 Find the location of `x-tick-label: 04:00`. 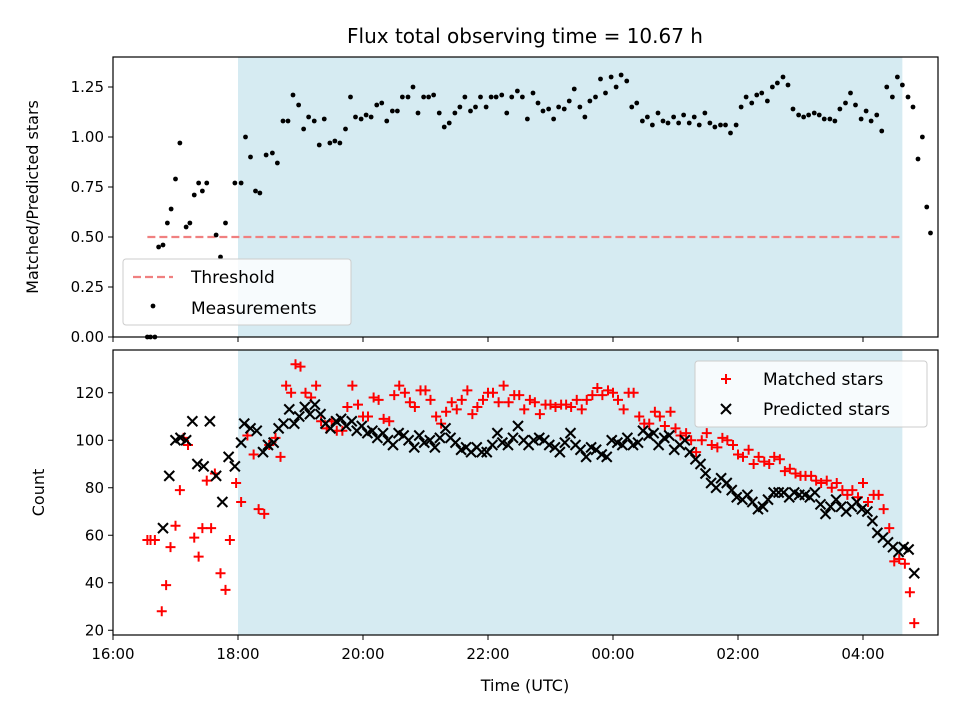

x-tick-label: 04:00 is located at coordinates (862, 654).